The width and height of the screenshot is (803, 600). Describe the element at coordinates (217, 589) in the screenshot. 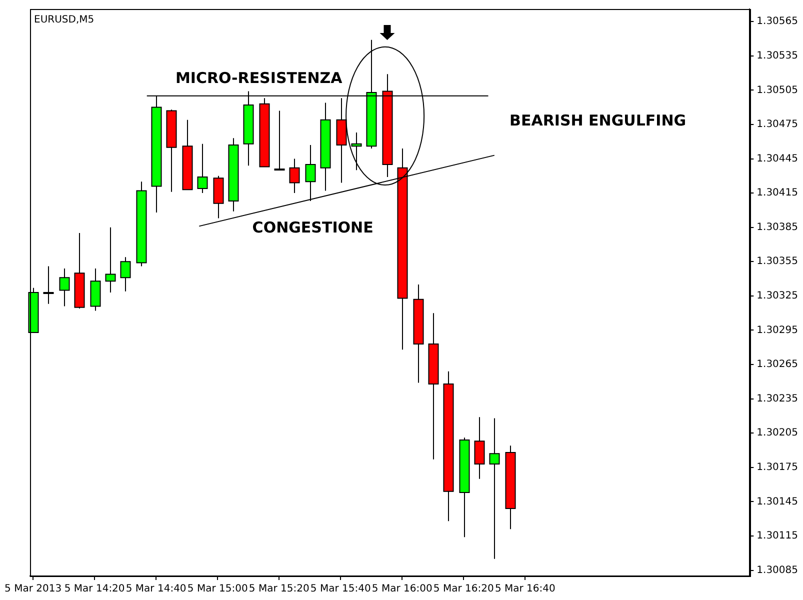

I see `x-tick-label: 5 Mar 15:00` at that location.